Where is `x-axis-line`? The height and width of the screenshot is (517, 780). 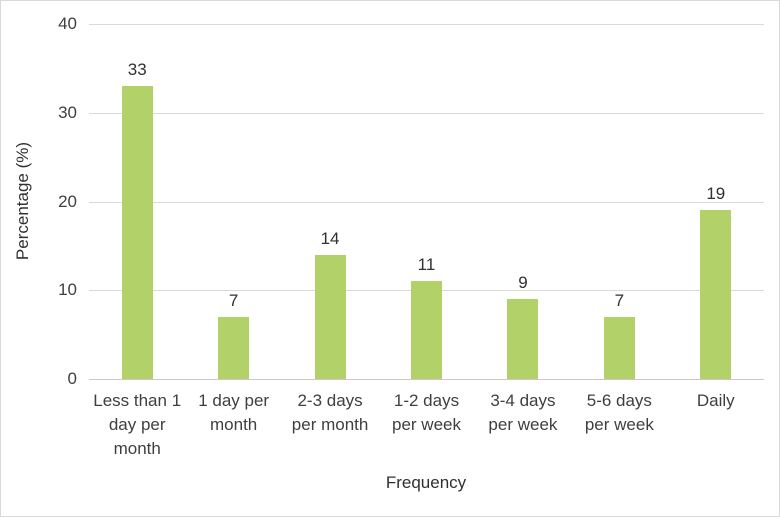
x-axis-line is located at coordinates (426, 379).